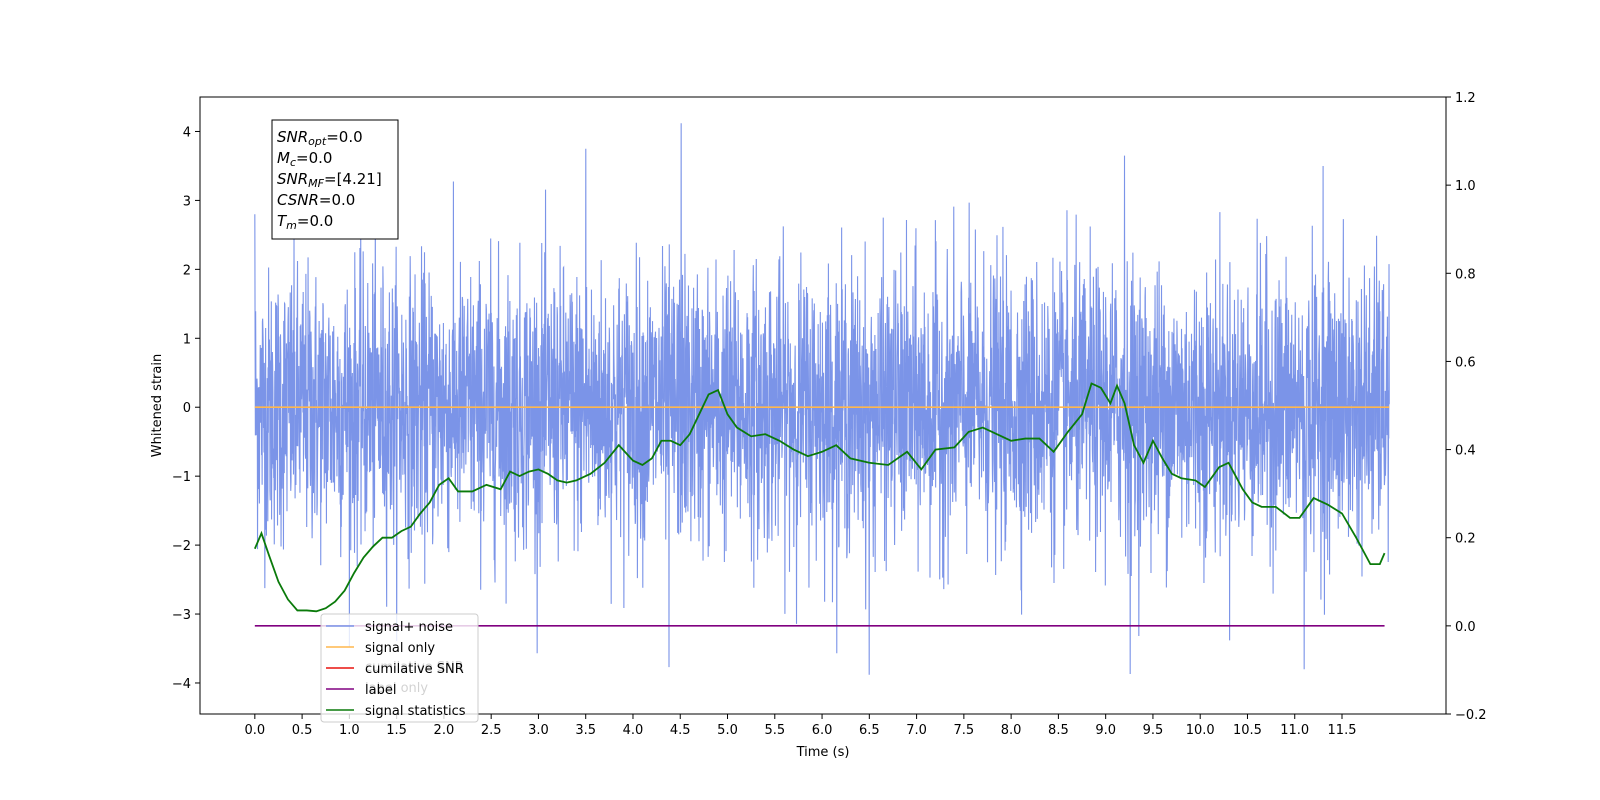 The height and width of the screenshot is (800, 1600). I want to click on annotation-line: SNRMF=[4.21], so click(329, 180).